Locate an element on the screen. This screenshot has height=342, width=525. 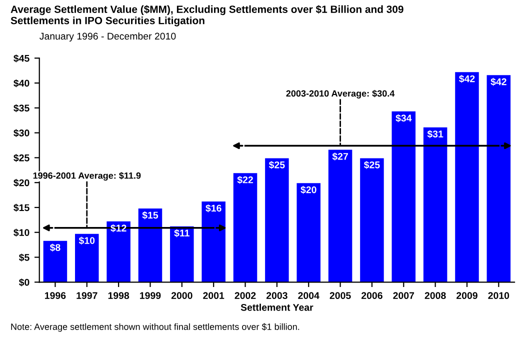
x-tick-label: 2010 is located at coordinates (499, 296).